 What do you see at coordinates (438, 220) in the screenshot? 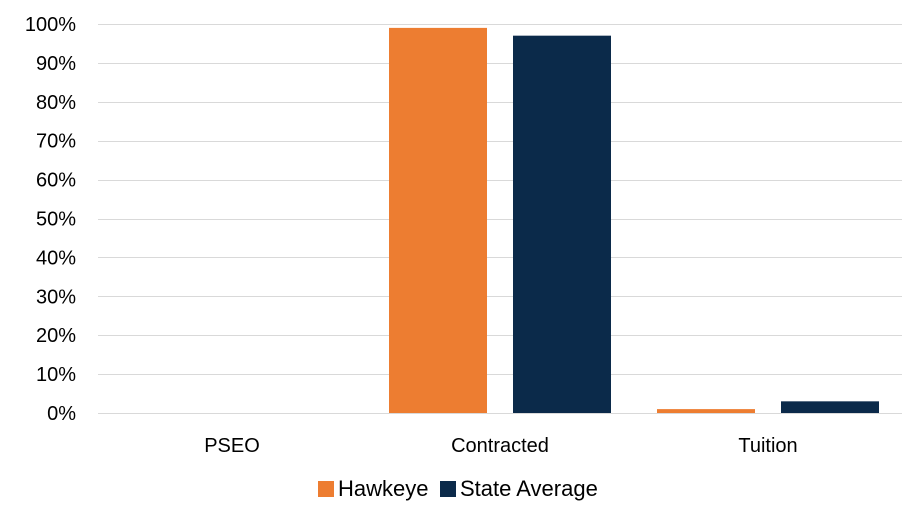
I see `bar-contracted-hawkeye` at bounding box center [438, 220].